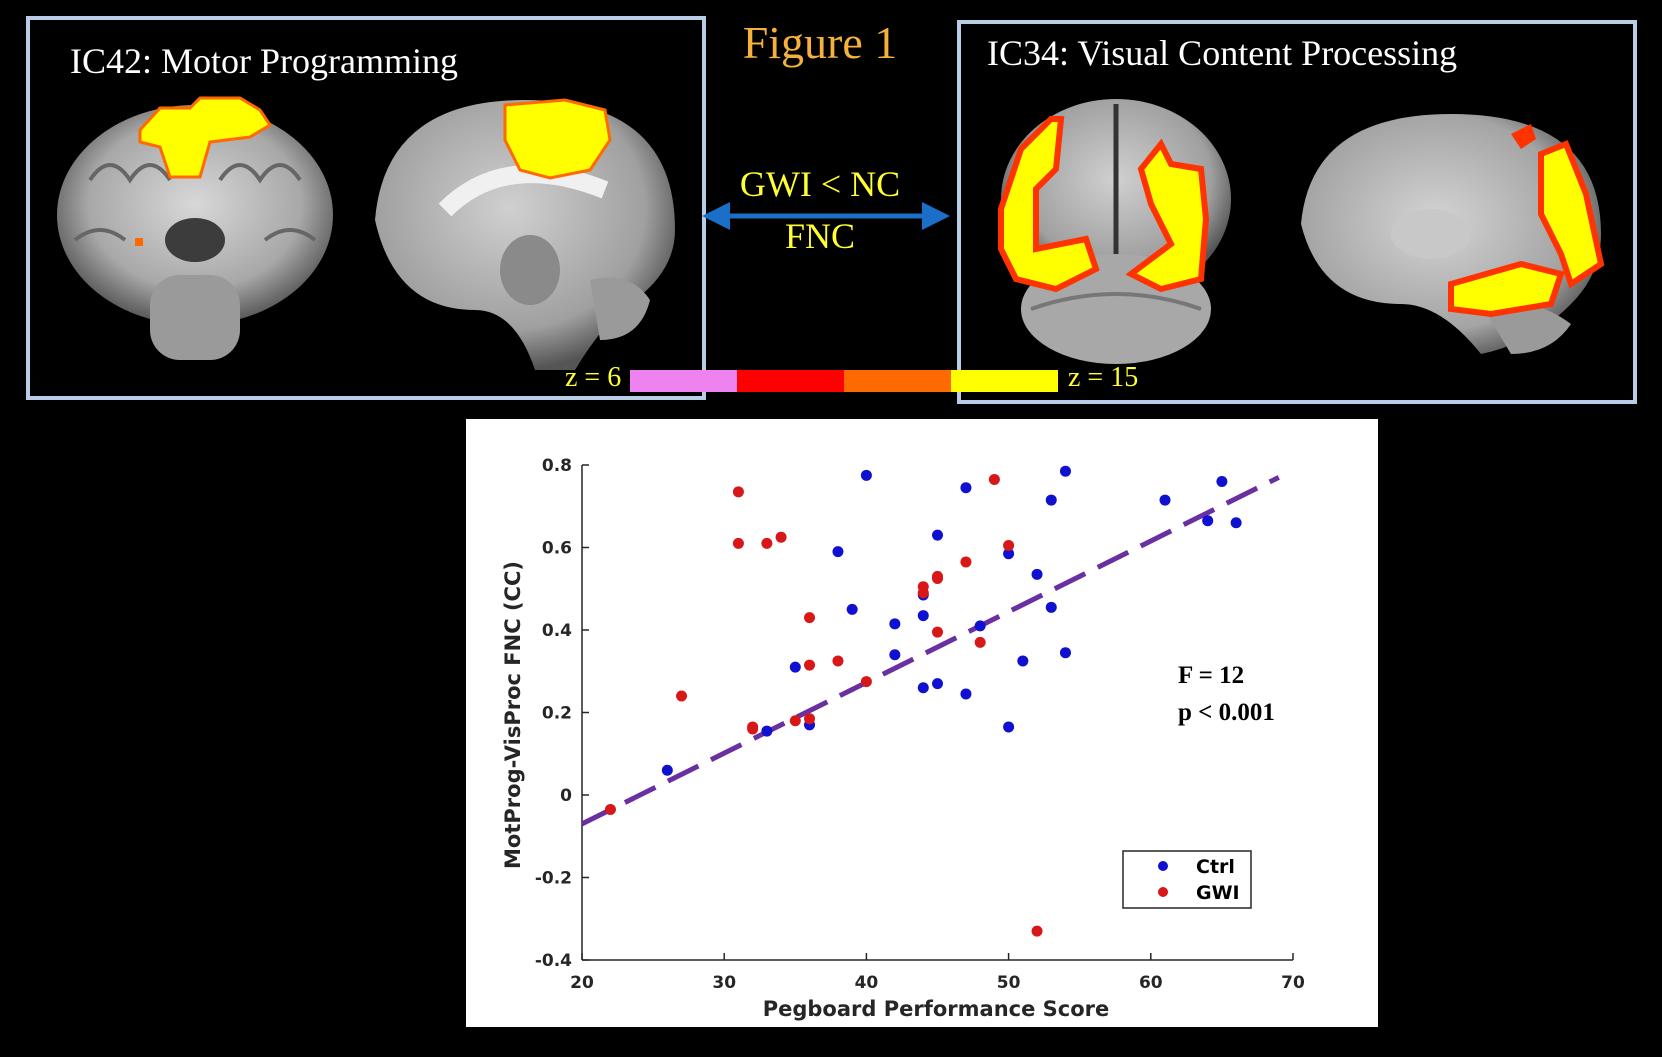 This screenshot has height=1057, width=1662. What do you see at coordinates (264, 61) in the screenshot?
I see `left-panel-title: IC42: Motor Programming` at bounding box center [264, 61].